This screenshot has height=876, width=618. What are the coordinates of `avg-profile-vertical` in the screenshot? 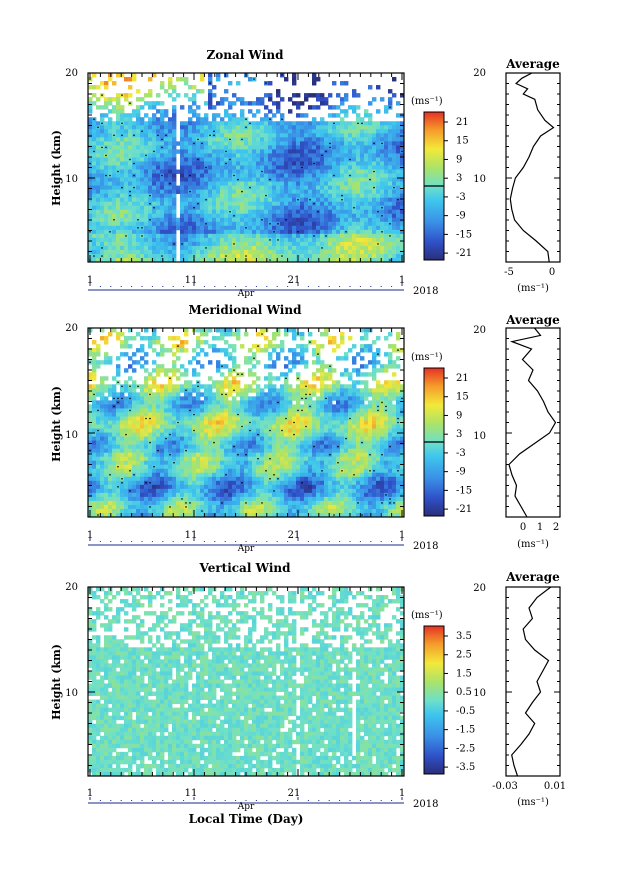 It's located at (531, 681).